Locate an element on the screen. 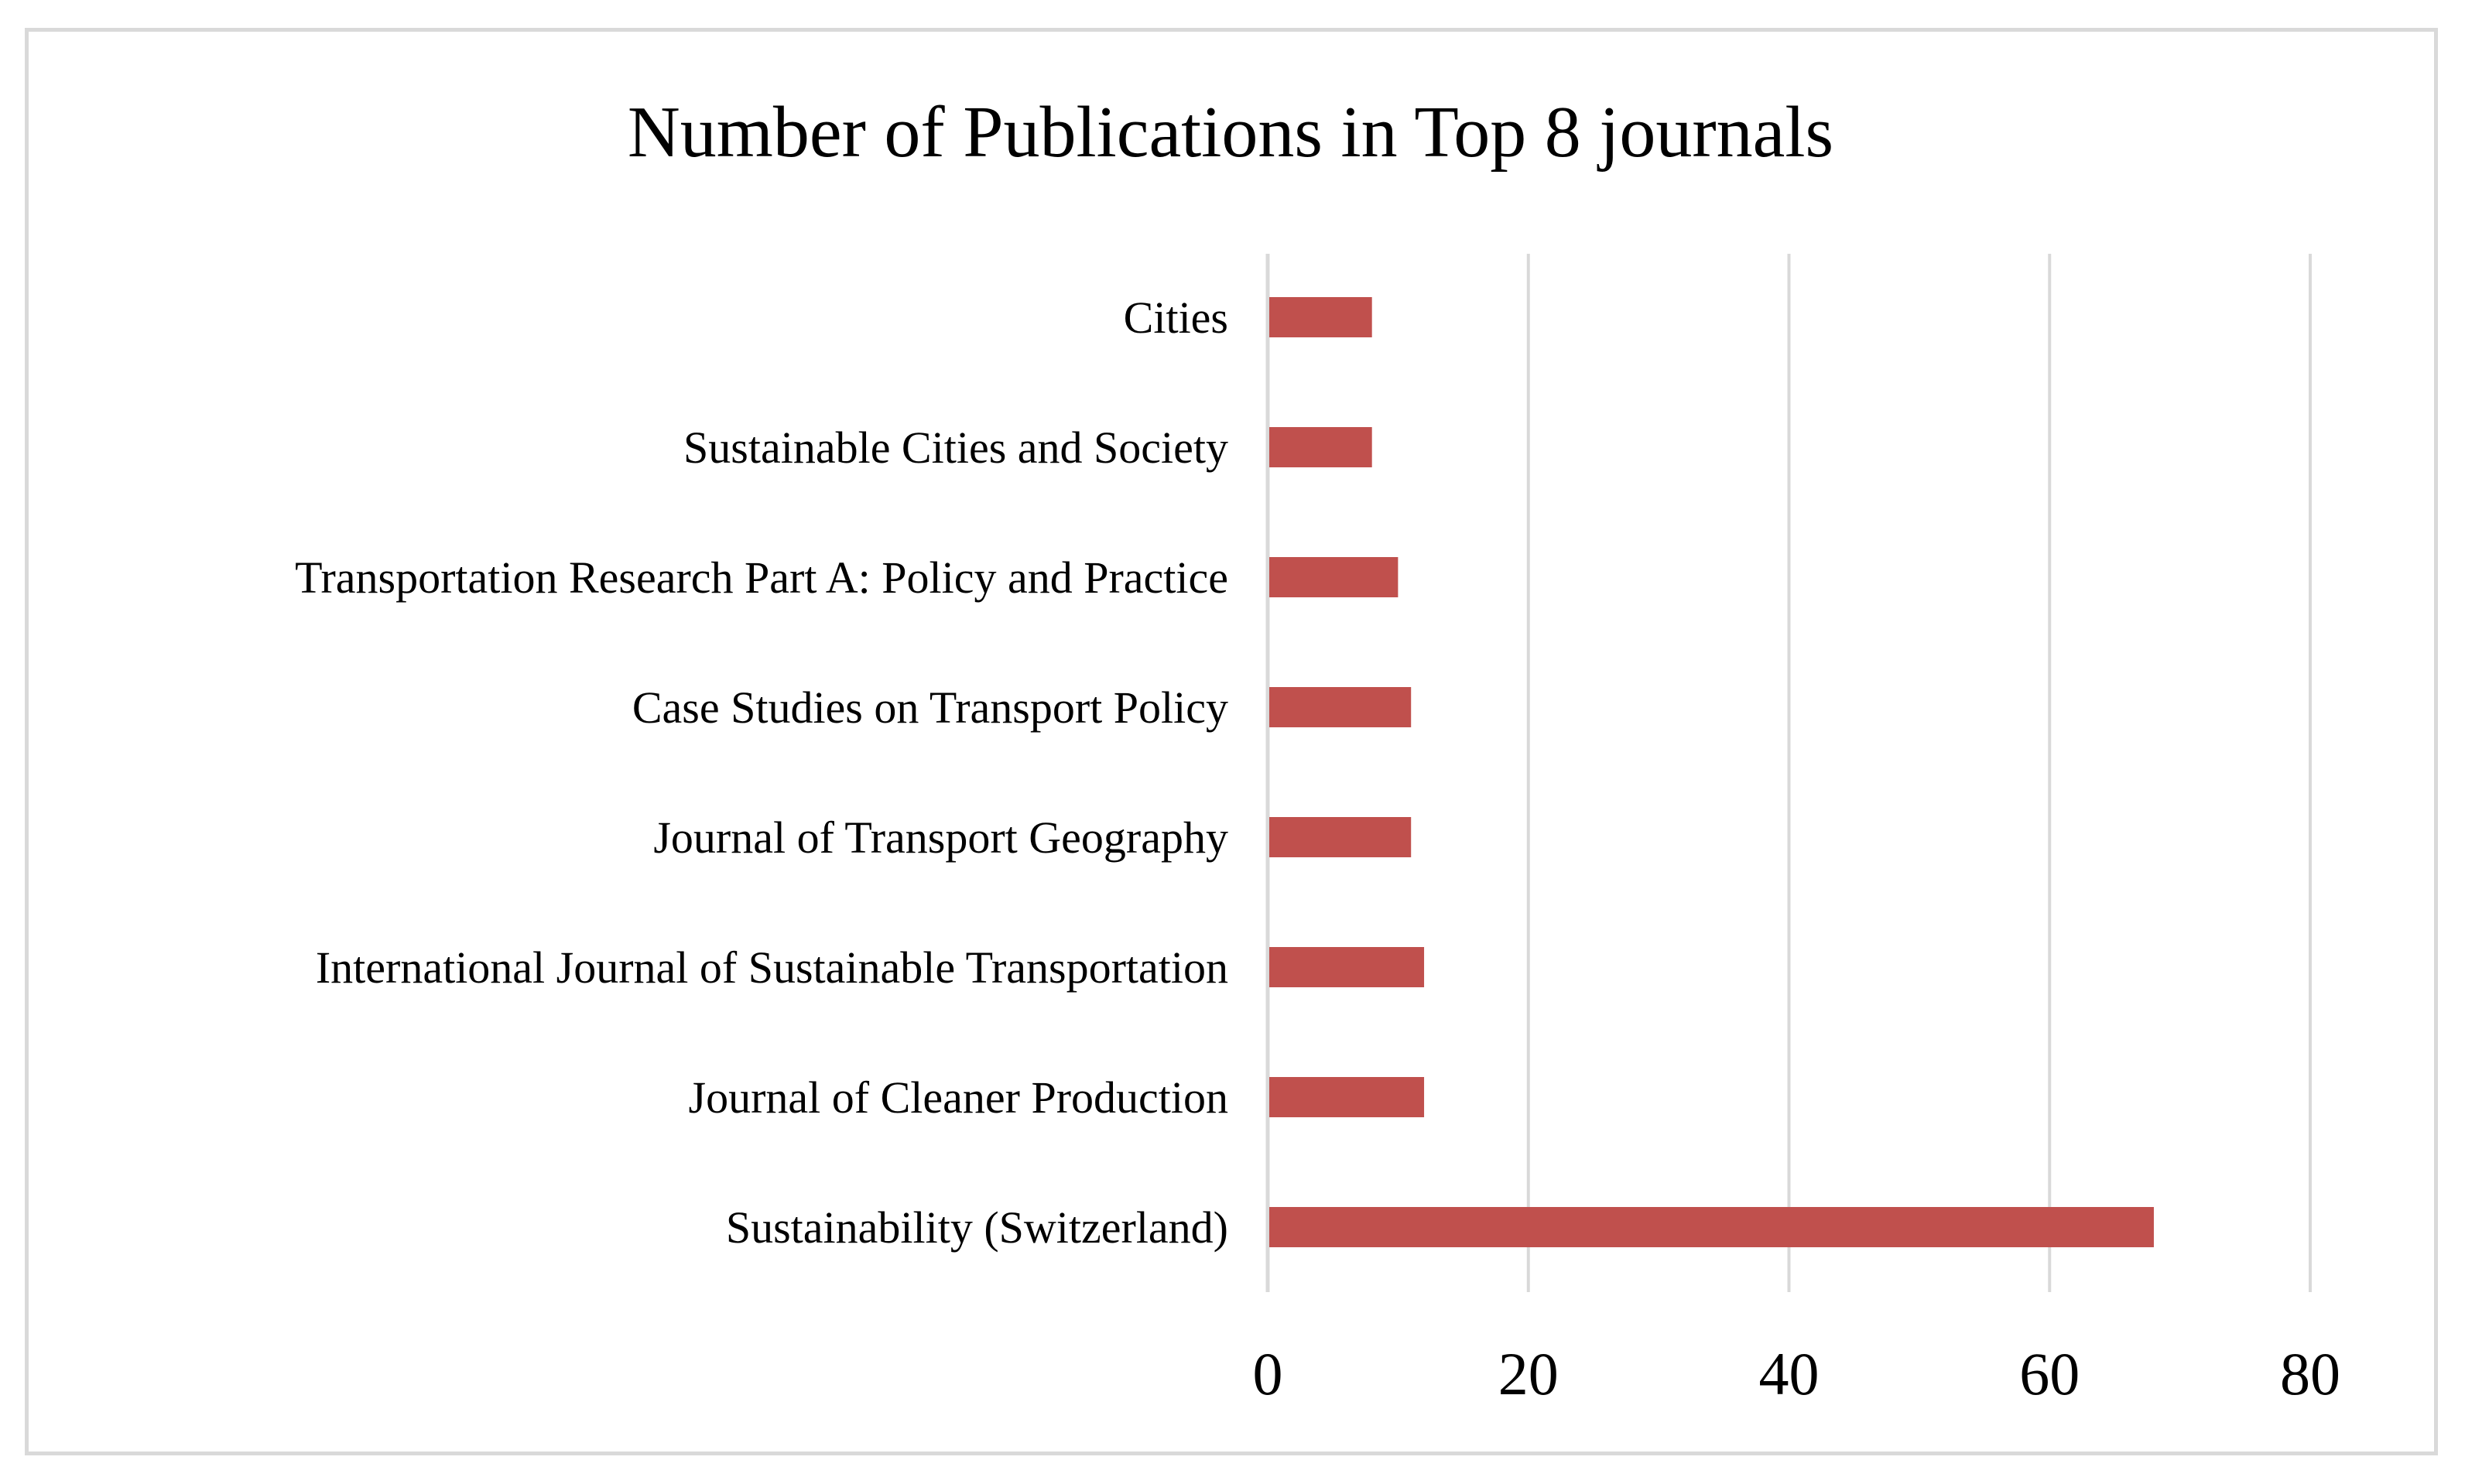 The width and height of the screenshot is (2465, 1484). category-label-5: Journal of Transport Geography is located at coordinates (940, 838).